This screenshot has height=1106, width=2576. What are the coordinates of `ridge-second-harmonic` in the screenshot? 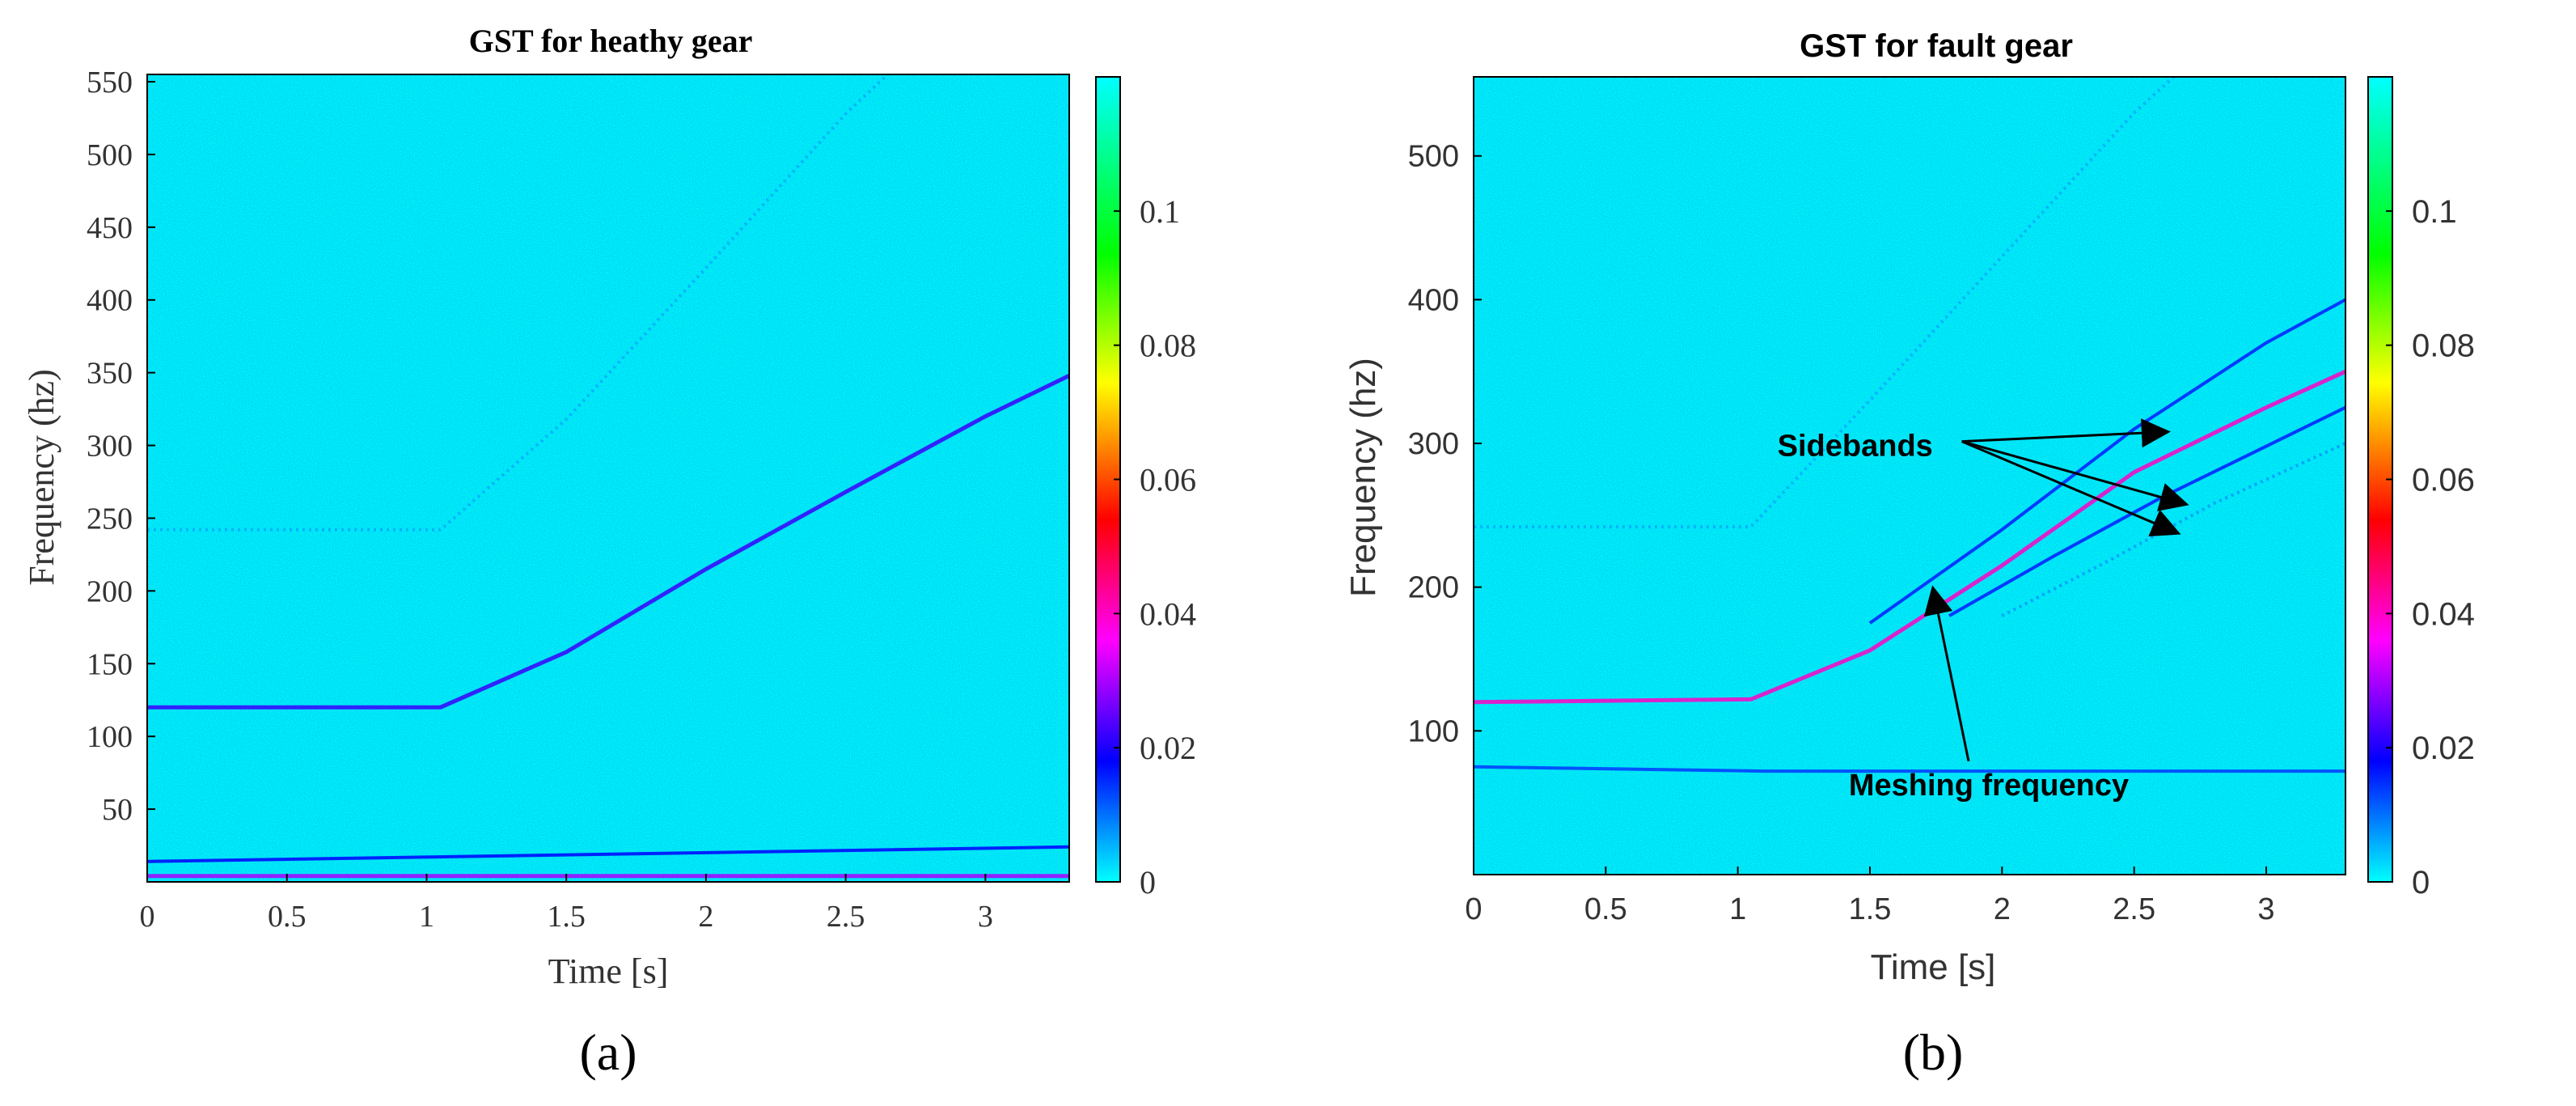 It's located at (518, 302).